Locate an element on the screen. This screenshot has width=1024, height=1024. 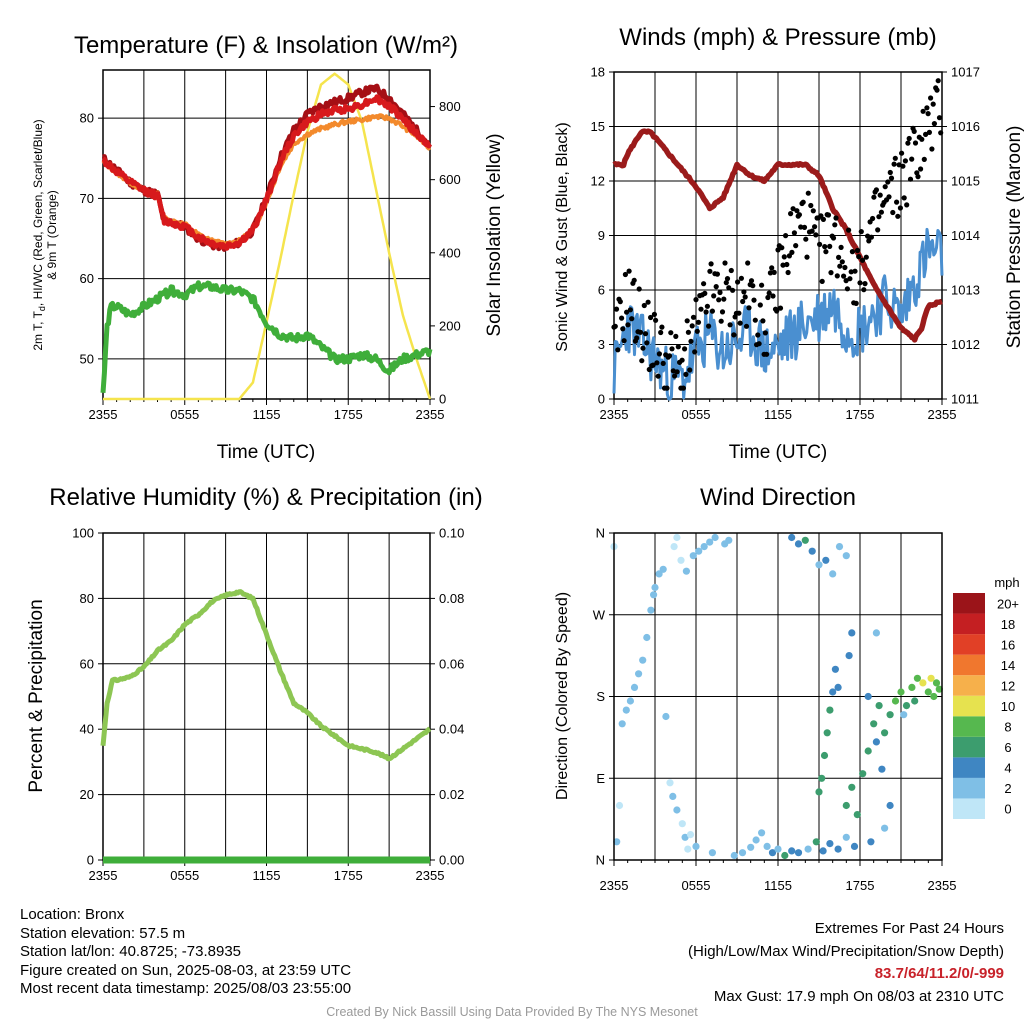
y2-tick-label: 1012 is located at coordinates (965, 344).